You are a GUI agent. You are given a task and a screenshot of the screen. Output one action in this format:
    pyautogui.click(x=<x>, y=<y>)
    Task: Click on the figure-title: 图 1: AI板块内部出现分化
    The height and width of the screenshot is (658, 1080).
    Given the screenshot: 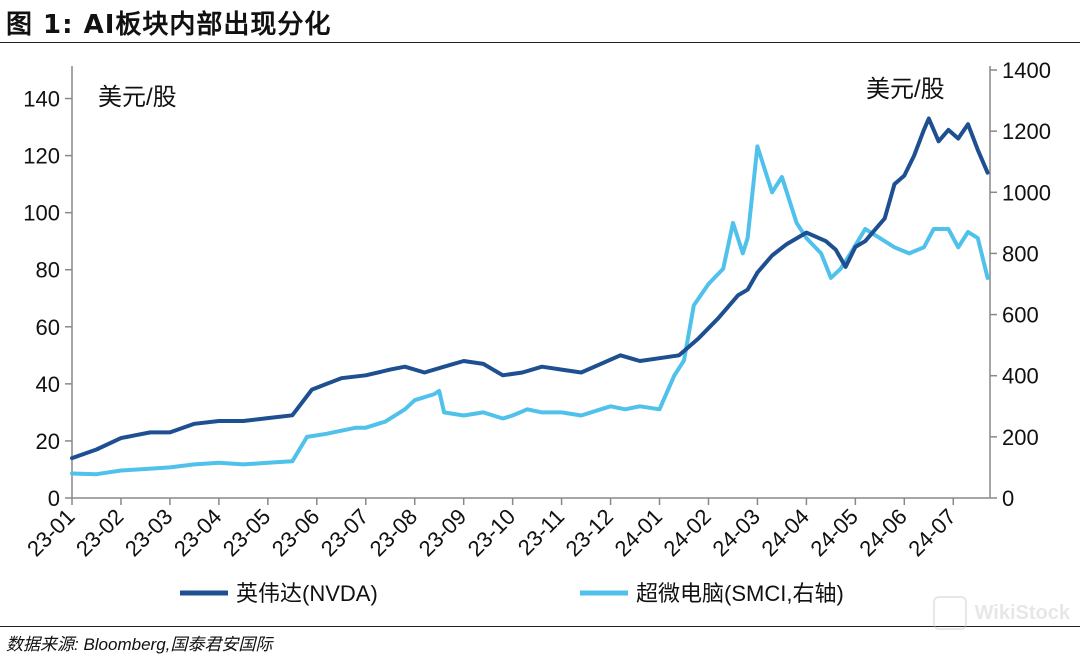 What is the action you would take?
    pyautogui.click(x=169, y=25)
    